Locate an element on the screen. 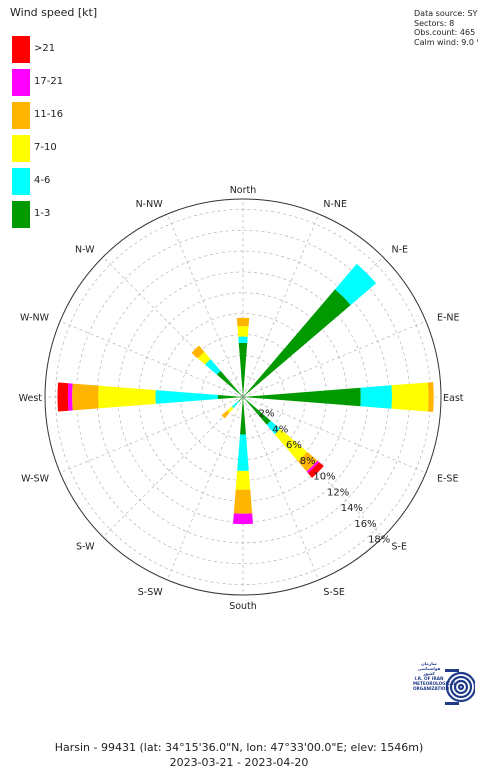 The image size is (478, 776). legend-item: 1-3 is located at coordinates (47, 214).